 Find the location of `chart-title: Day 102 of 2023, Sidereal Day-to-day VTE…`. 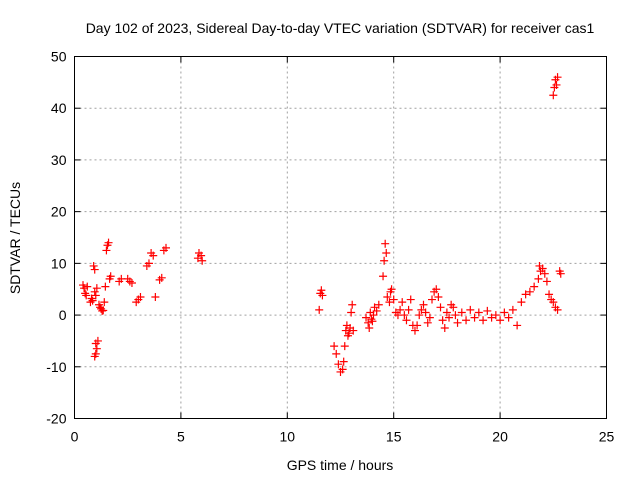

chart-title: Day 102 of 2023, Sidereal Day-to-day VTE… is located at coordinates (340, 28).